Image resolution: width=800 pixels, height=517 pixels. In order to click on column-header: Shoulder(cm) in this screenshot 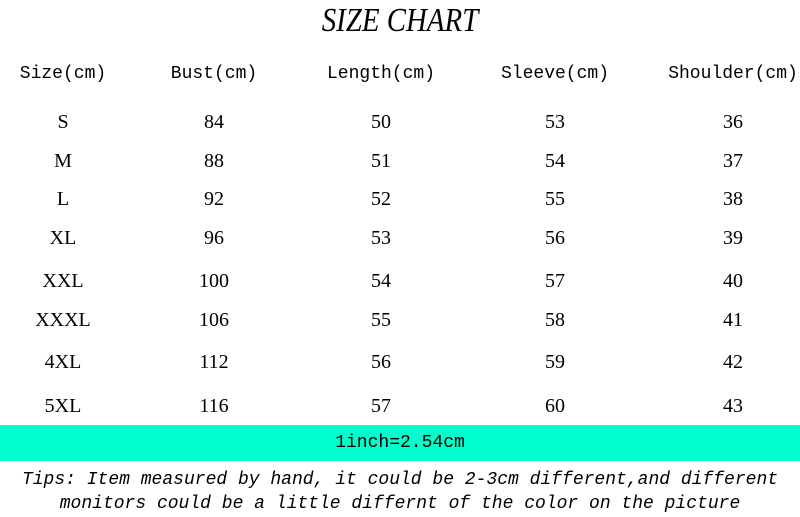, I will do `click(733, 74)`.